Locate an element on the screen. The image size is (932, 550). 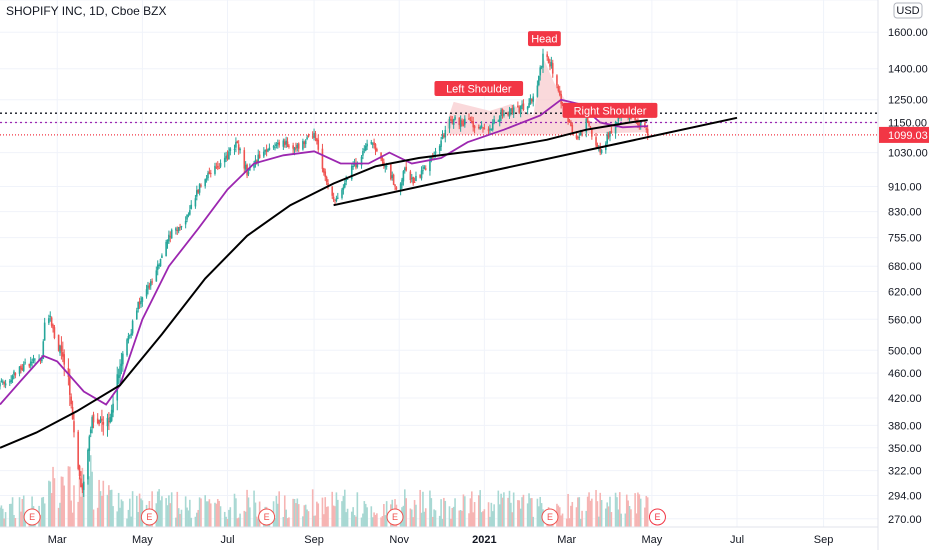
time-axis: Mar May Jul Sep Nov 2021 Mar May Jul Sep is located at coordinates (441, 540).